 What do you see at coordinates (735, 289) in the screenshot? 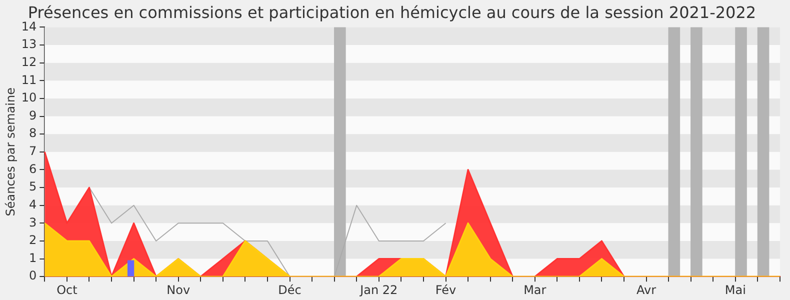
I see `x-tick-label: Mai` at bounding box center [735, 289].